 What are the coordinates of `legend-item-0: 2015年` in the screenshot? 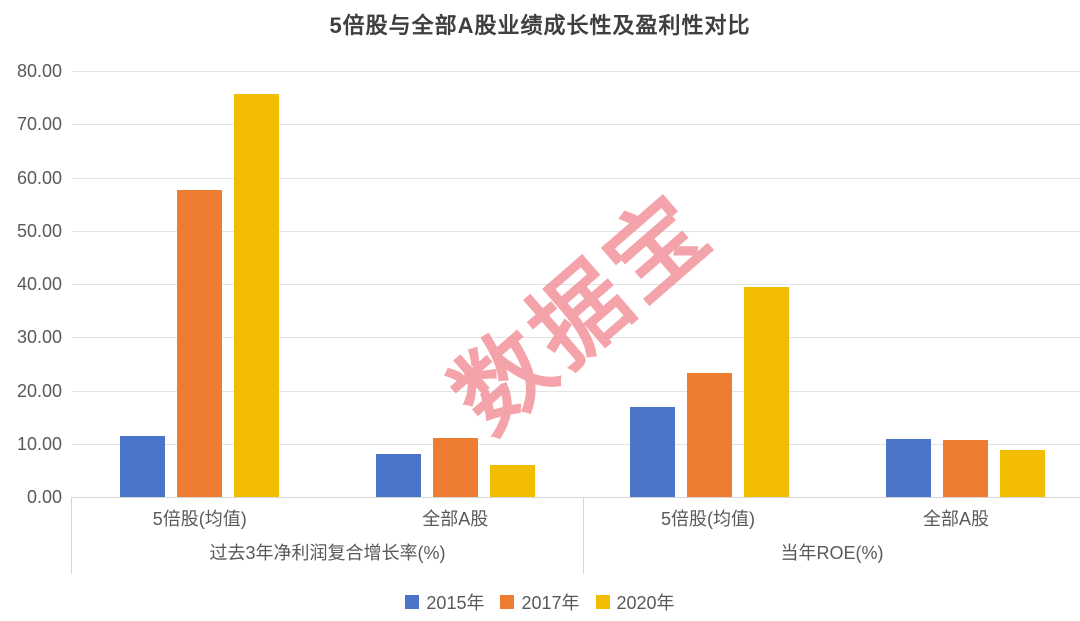 It's located at (444, 602).